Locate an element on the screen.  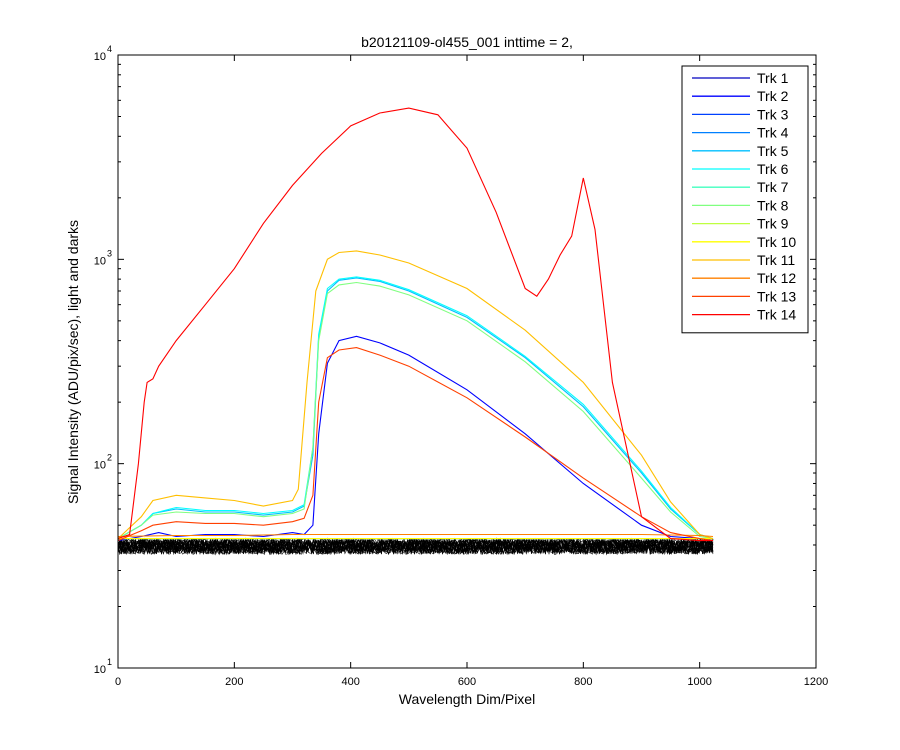
legend-label: Trk 10 is located at coordinates (776, 242).